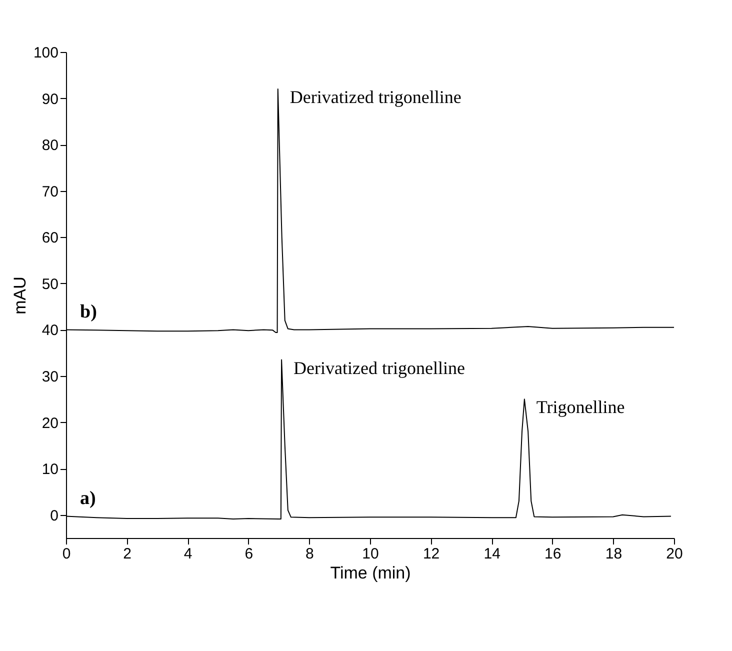 This screenshot has width=732, height=651. What do you see at coordinates (188, 554) in the screenshot?
I see `x-tick-label: 4` at bounding box center [188, 554].